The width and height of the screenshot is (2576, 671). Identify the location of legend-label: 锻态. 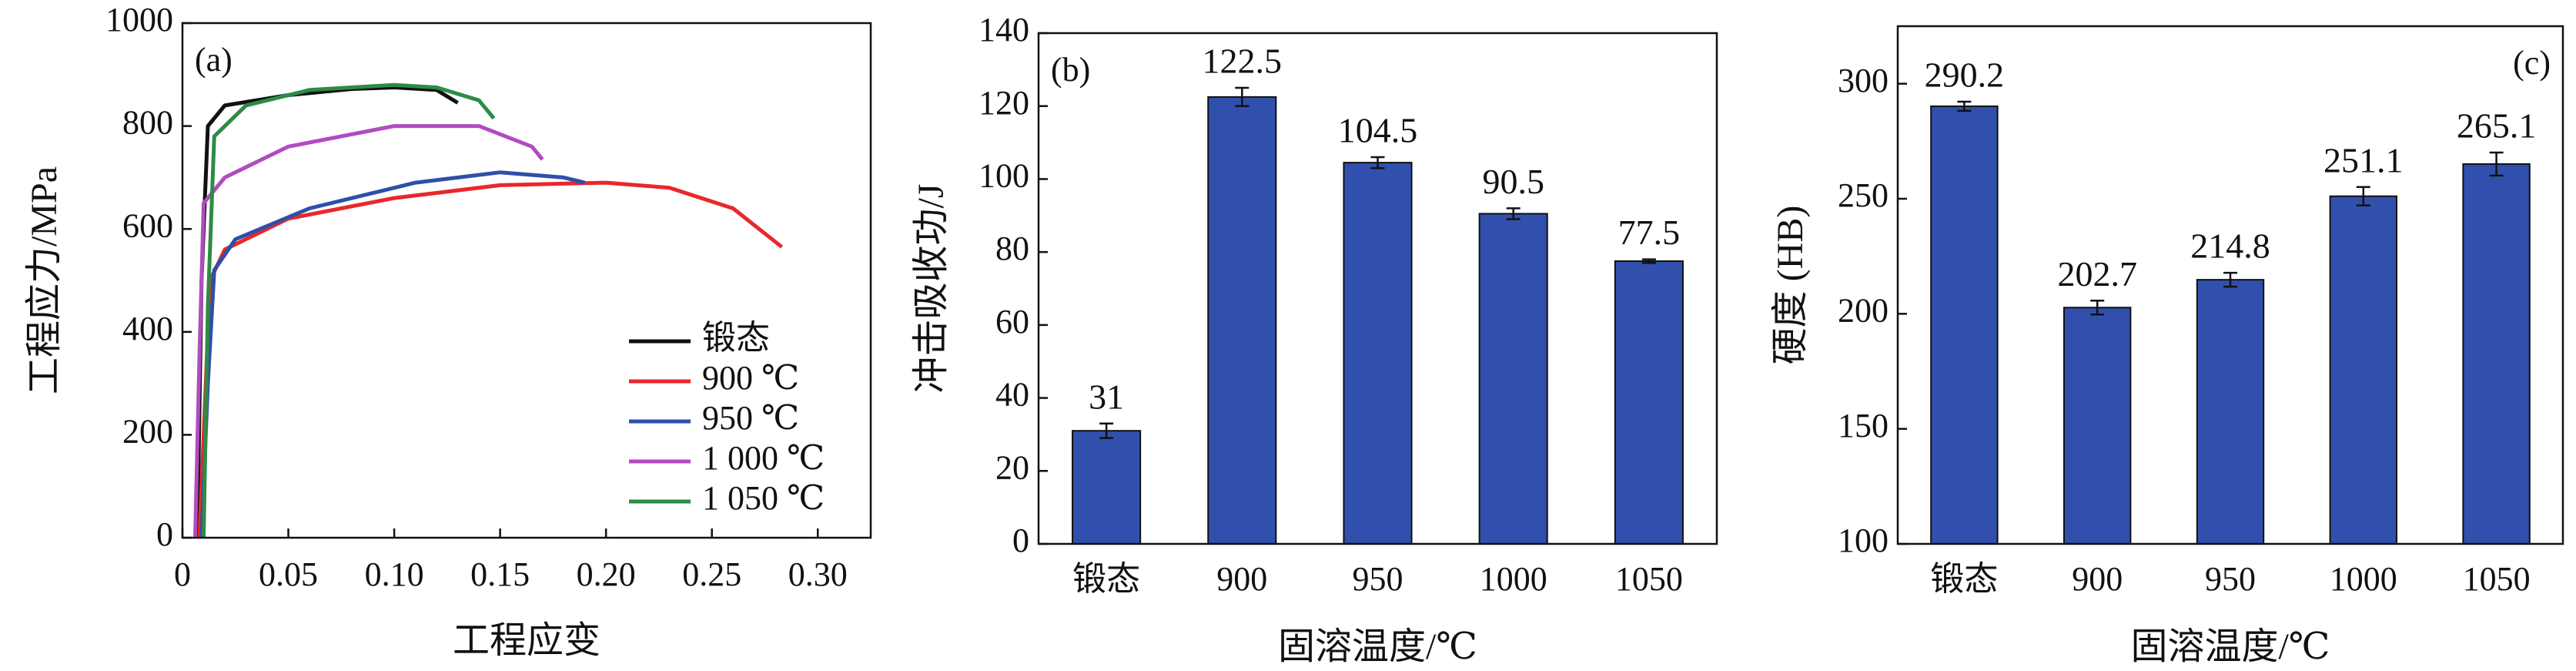
(736, 338).